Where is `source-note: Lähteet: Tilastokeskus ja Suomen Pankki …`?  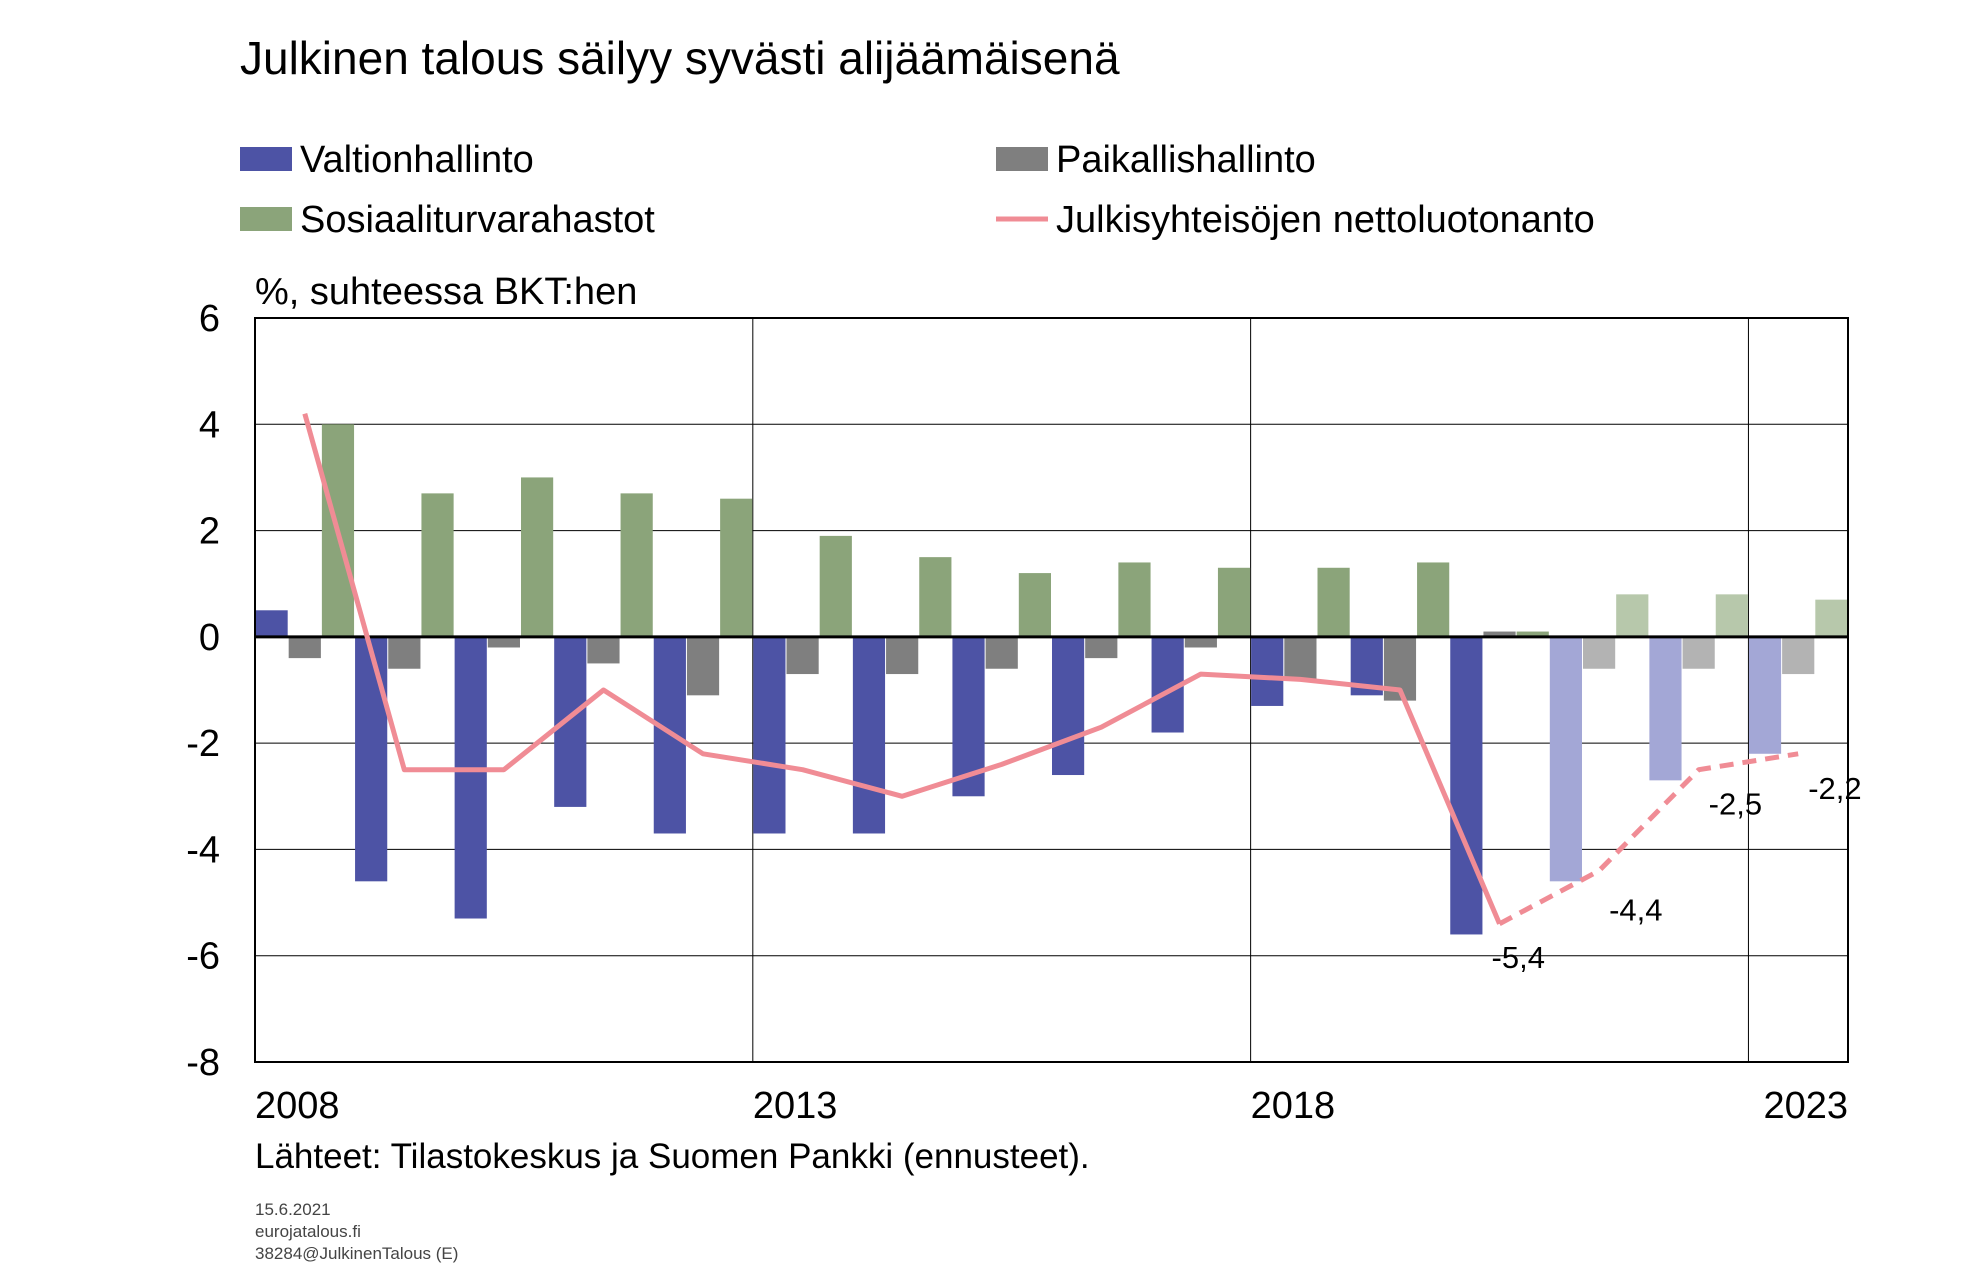 source-note: Lähteet: Tilastokeskus ja Suomen Pankki … is located at coordinates (672, 1156).